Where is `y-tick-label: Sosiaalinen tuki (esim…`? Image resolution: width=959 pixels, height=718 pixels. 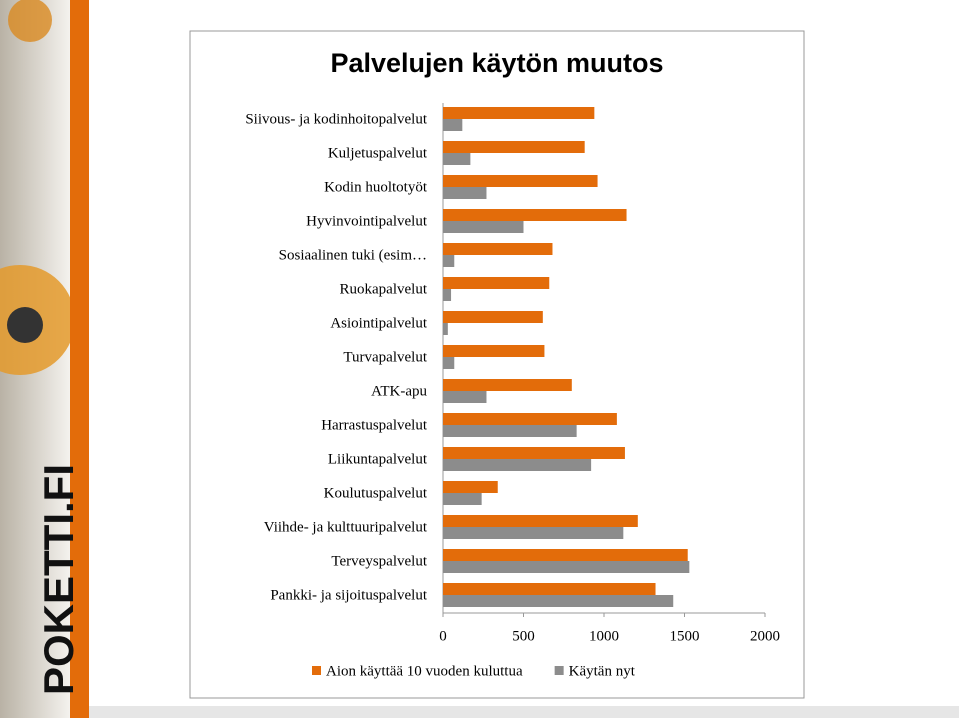
y-tick-label: Sosiaalinen tuki (esim… is located at coordinates (353, 255).